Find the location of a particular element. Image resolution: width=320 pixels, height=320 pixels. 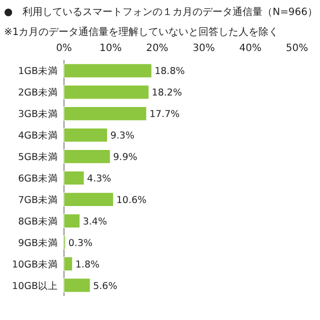

data-label: 5.6% is located at coordinates (105, 286).